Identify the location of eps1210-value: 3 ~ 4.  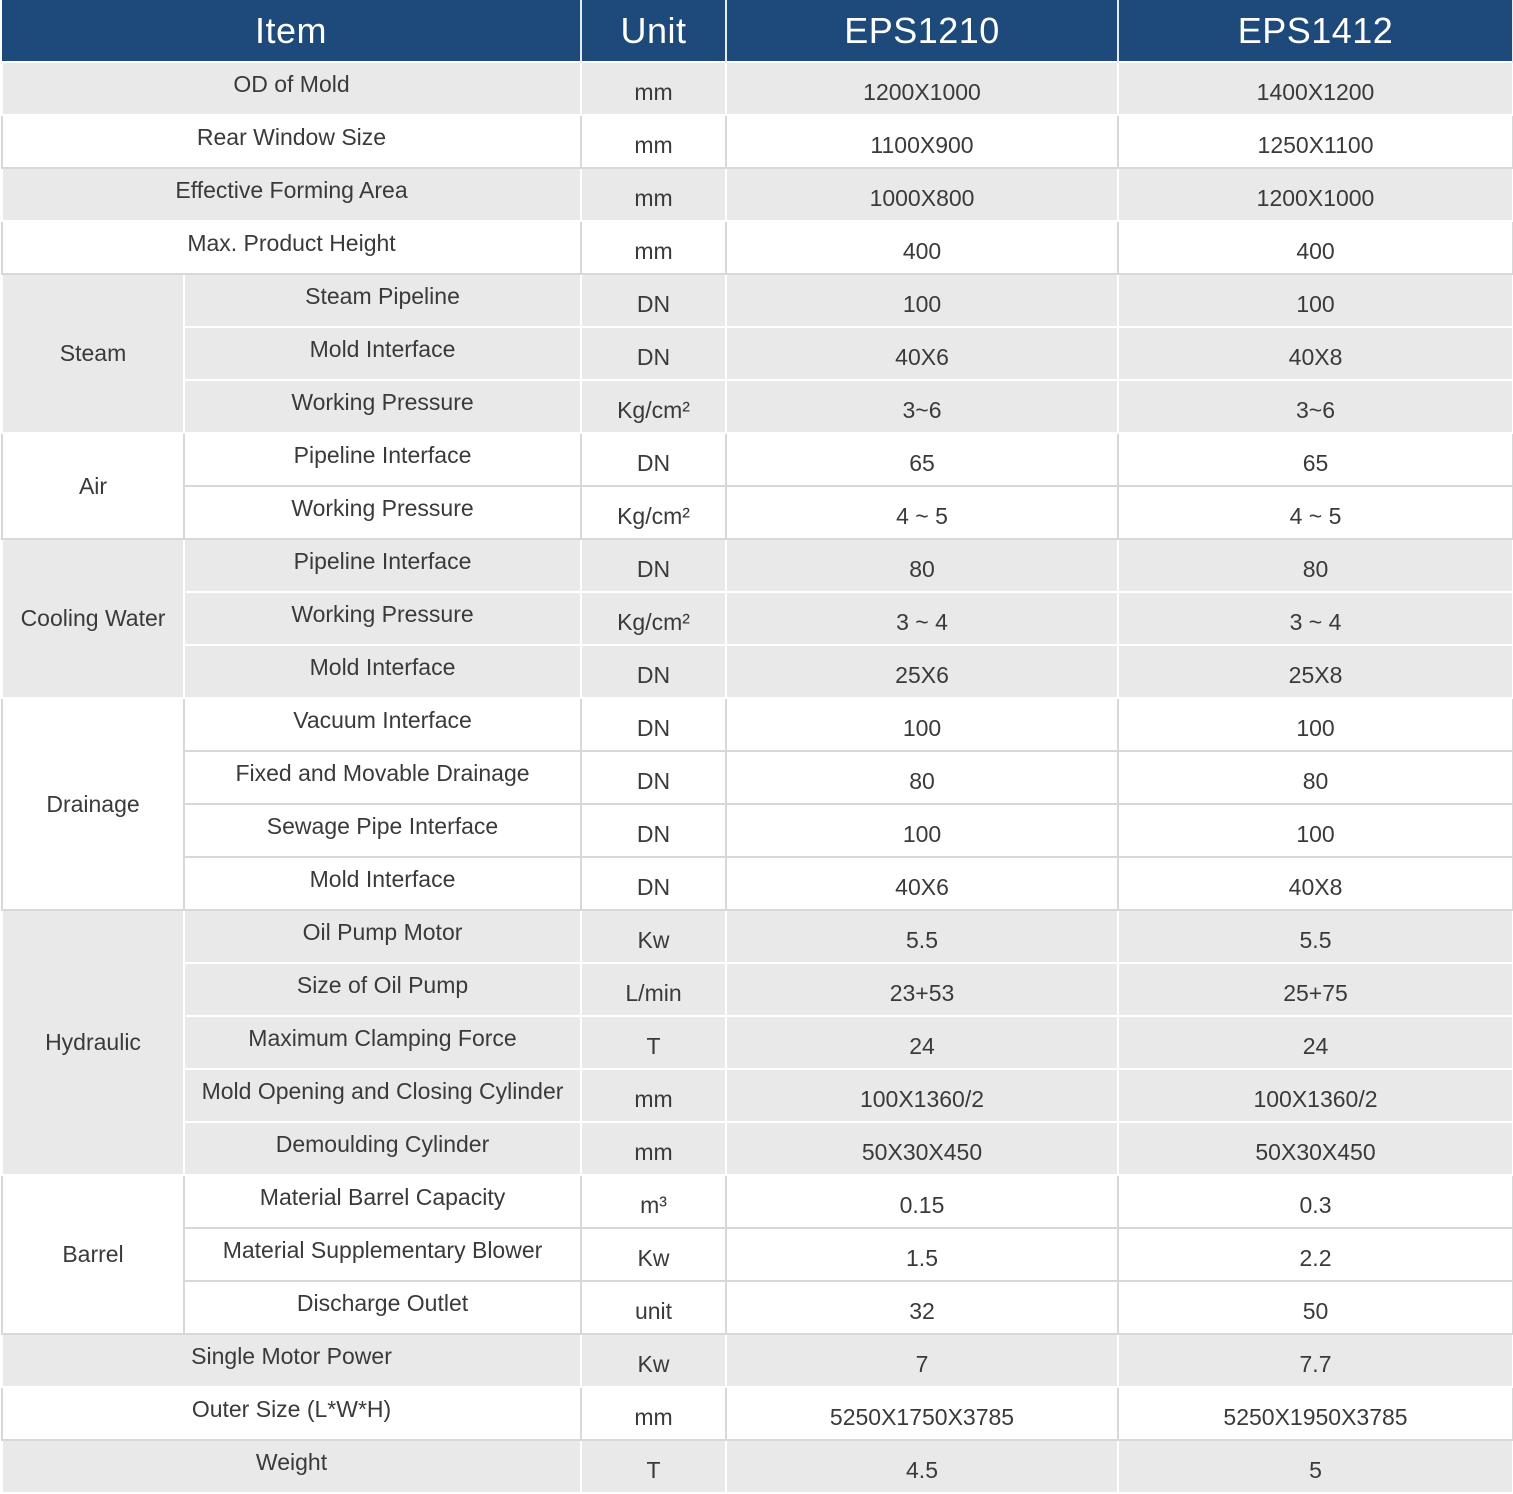
(922, 618).